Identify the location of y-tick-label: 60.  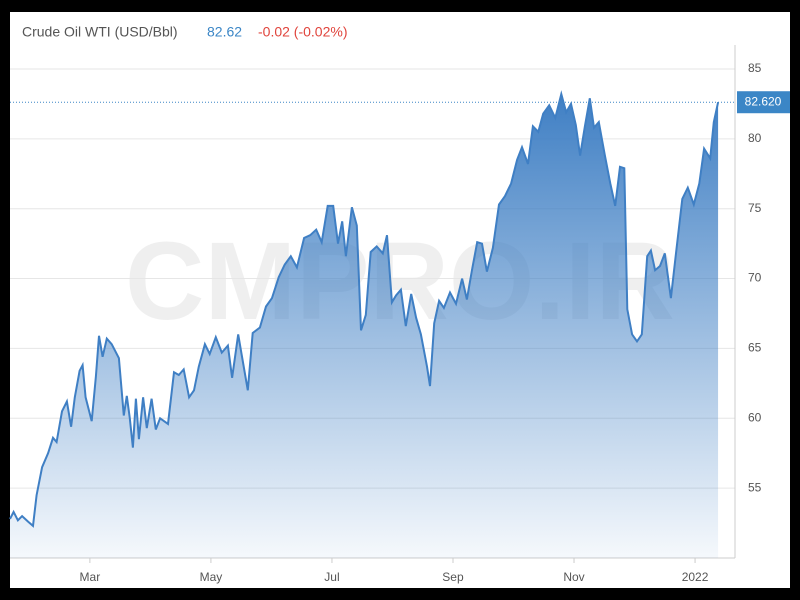
(755, 417).